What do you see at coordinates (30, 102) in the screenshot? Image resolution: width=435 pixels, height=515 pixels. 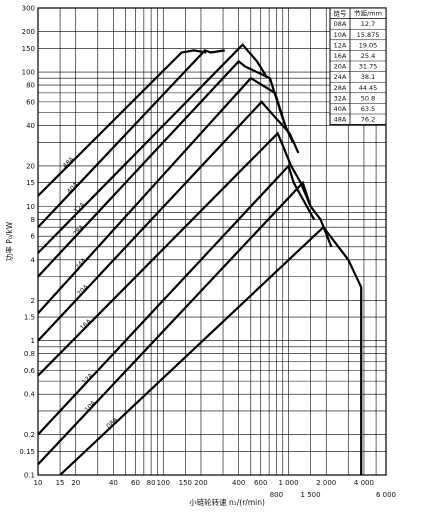 I see `y-tick-label: 60` at bounding box center [30, 102].